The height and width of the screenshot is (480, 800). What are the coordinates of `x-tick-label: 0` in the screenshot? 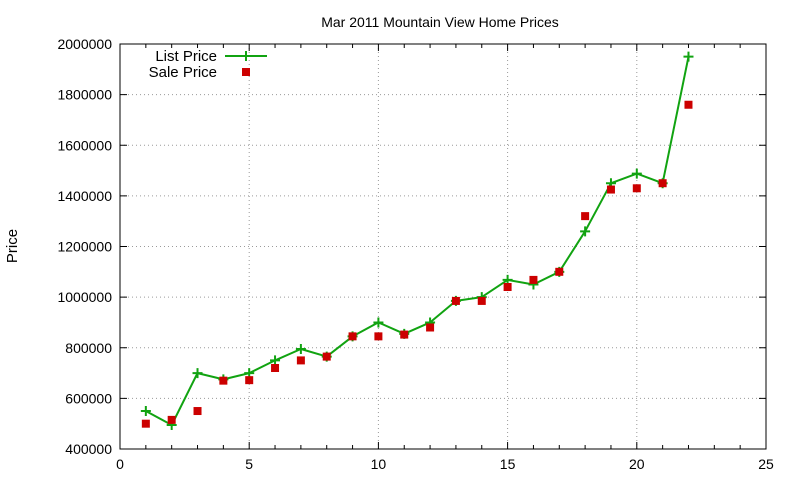 It's located at (120, 464).